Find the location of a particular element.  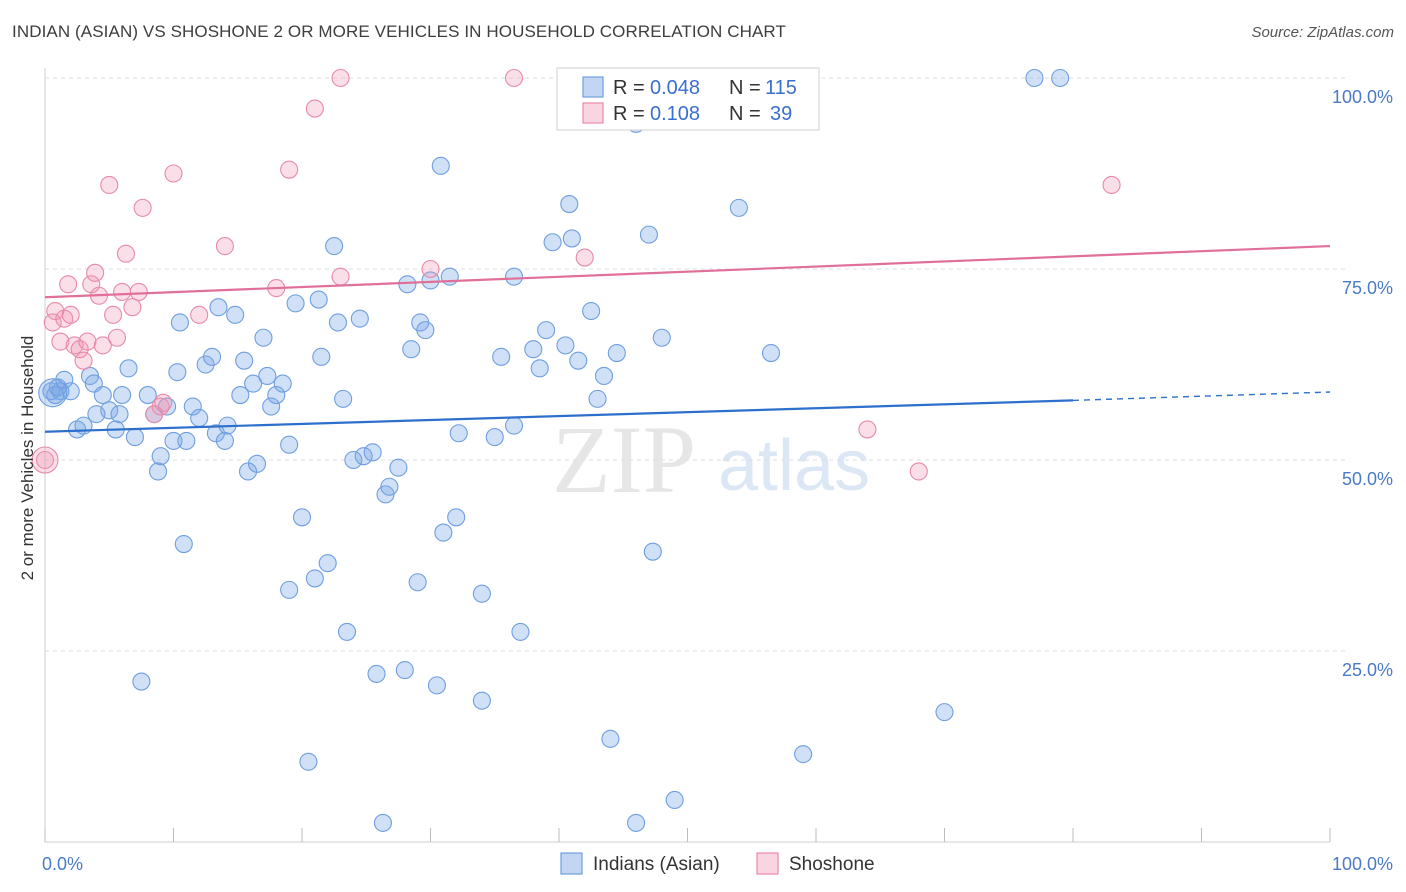

bottom-legend-label-shoshone: Shoshone is located at coordinates (832, 864).